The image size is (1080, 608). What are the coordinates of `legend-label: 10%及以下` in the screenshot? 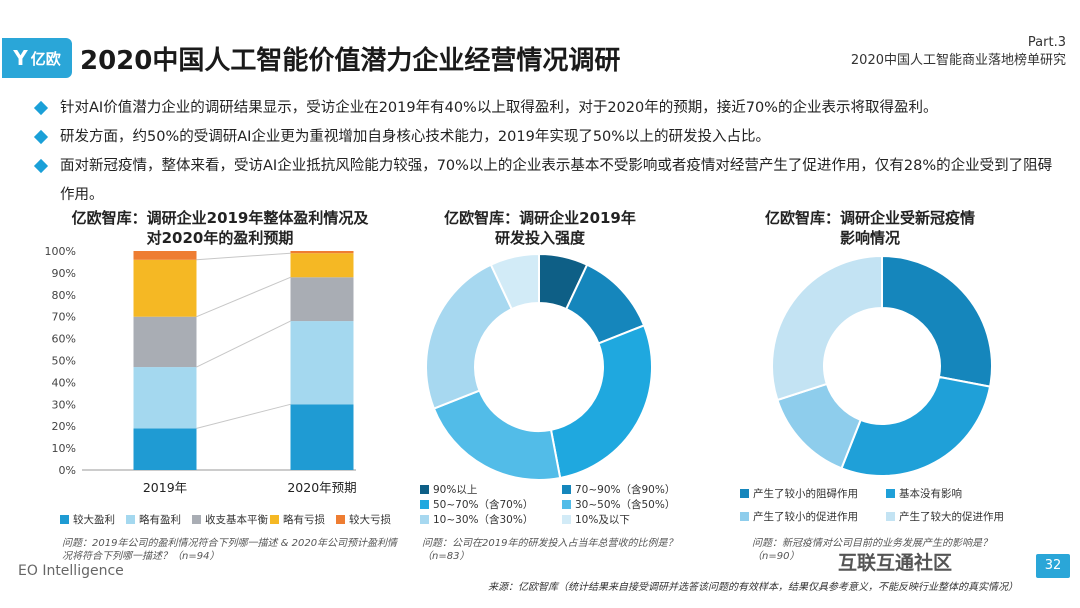 It's located at (602, 520).